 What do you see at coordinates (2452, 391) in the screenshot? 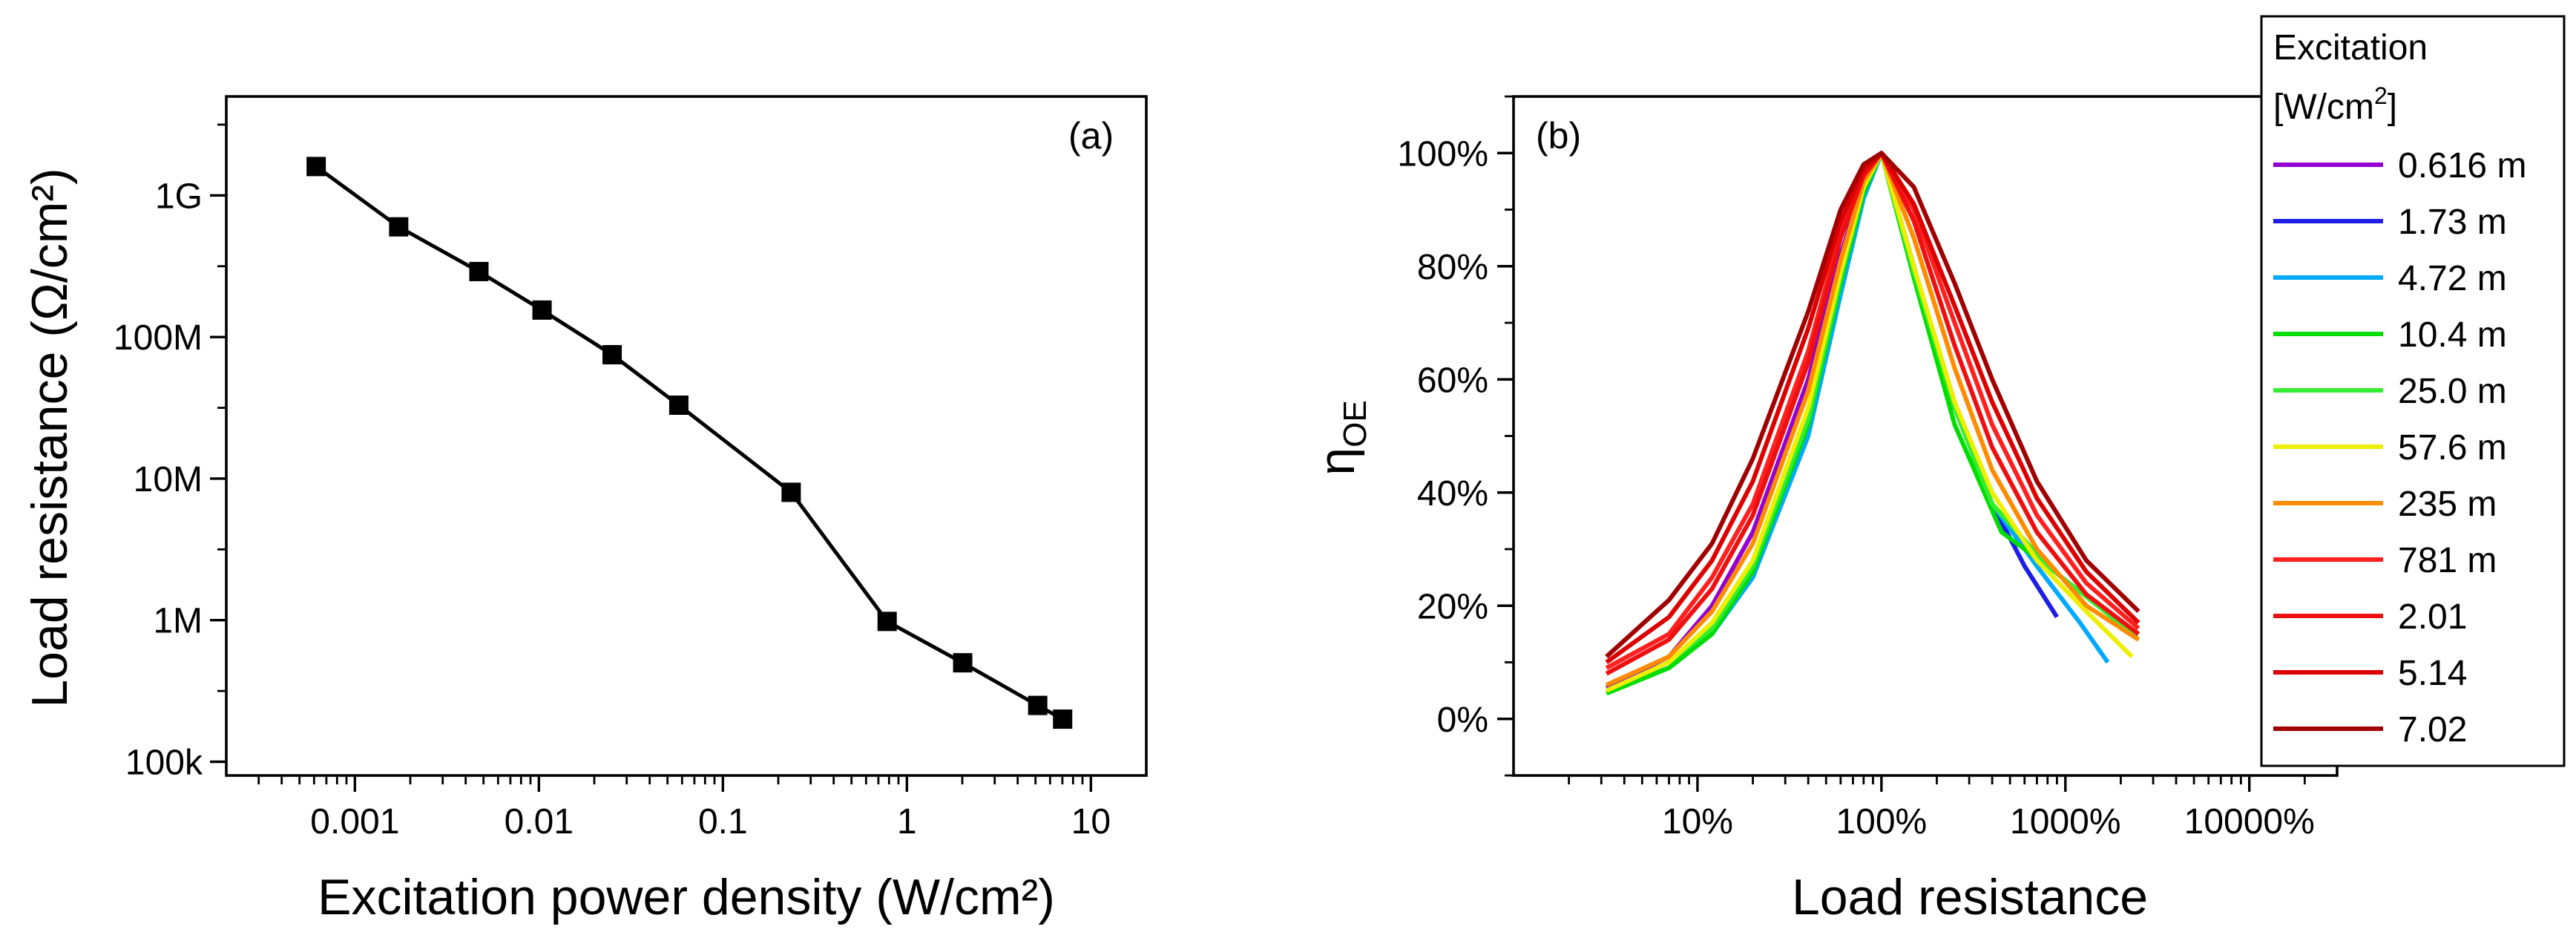
I see `legend-label: 25.0 m` at bounding box center [2452, 391].